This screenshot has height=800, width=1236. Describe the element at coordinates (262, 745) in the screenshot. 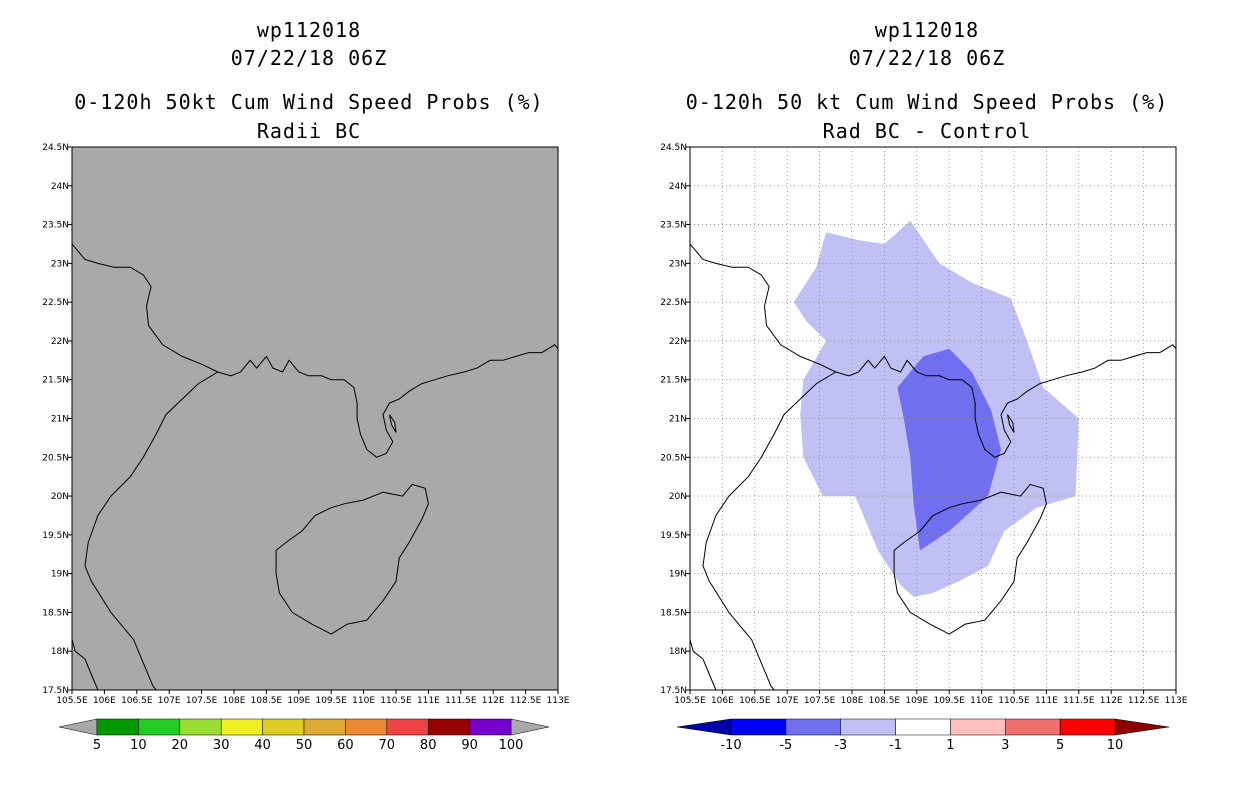

I see `left-colorbar-label: 40` at that location.